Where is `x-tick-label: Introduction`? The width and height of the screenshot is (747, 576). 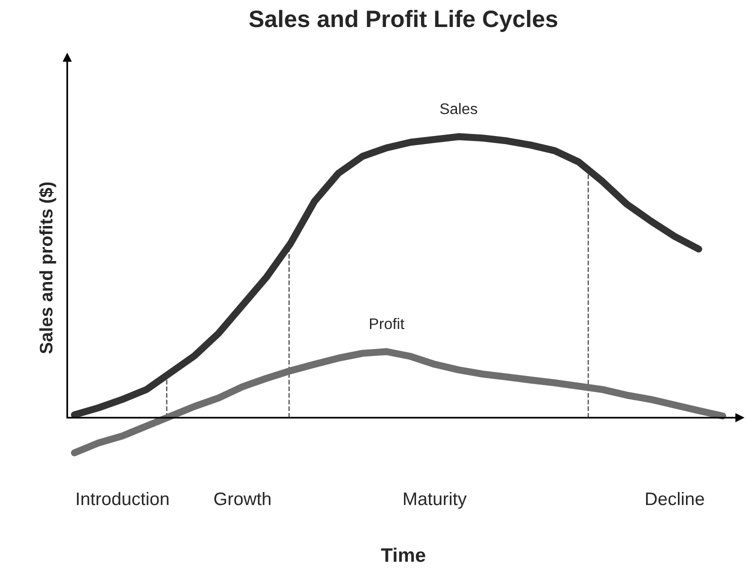 x-tick-label: Introduction is located at coordinates (122, 499).